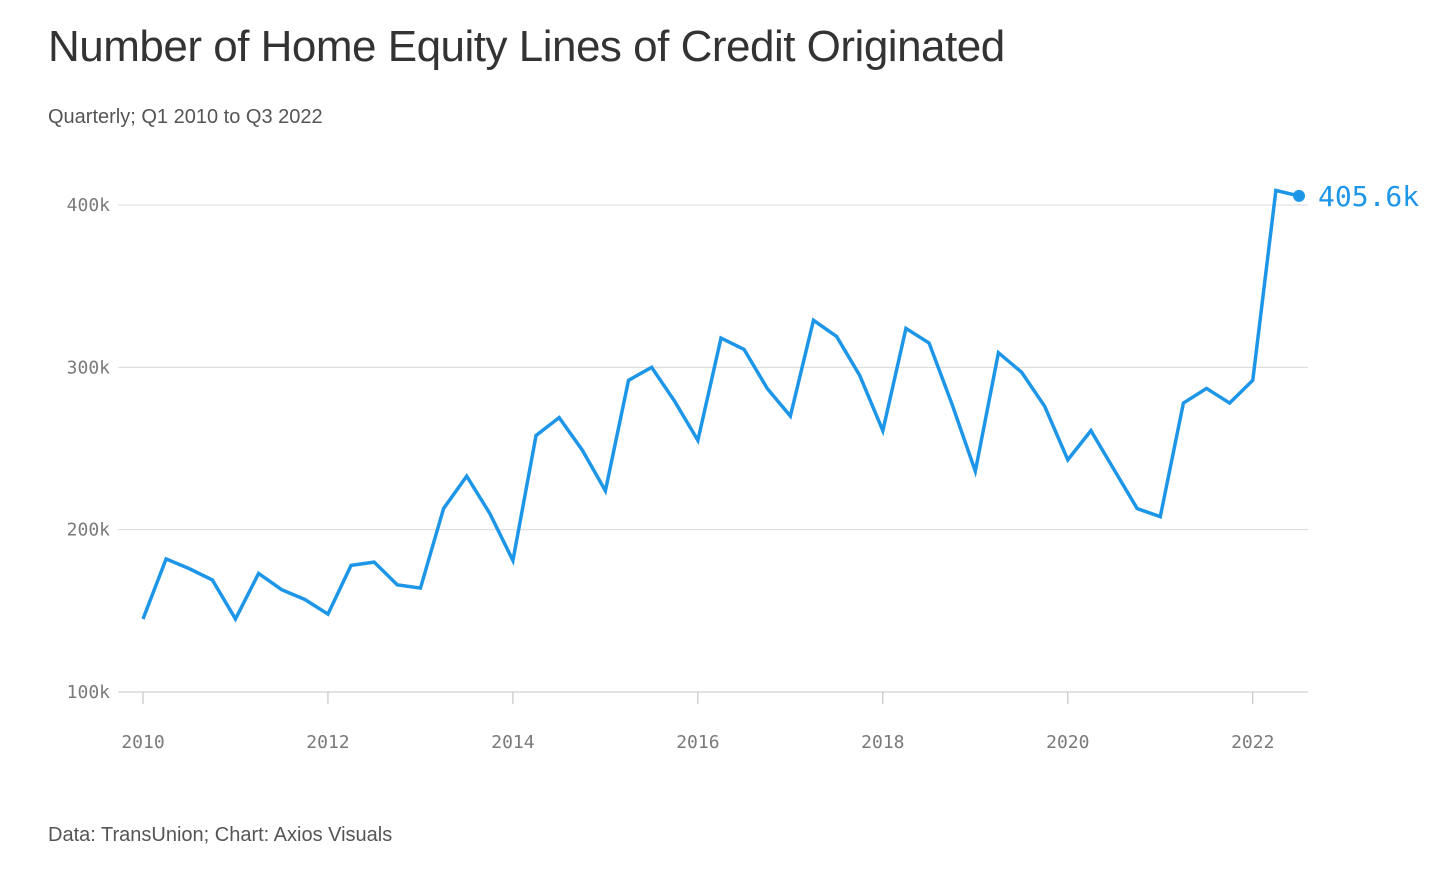 This screenshot has width=1456, height=877. Describe the element at coordinates (220, 835) in the screenshot. I see `source-note: Data: TransUnion; Chart: Axios Visuals` at that location.